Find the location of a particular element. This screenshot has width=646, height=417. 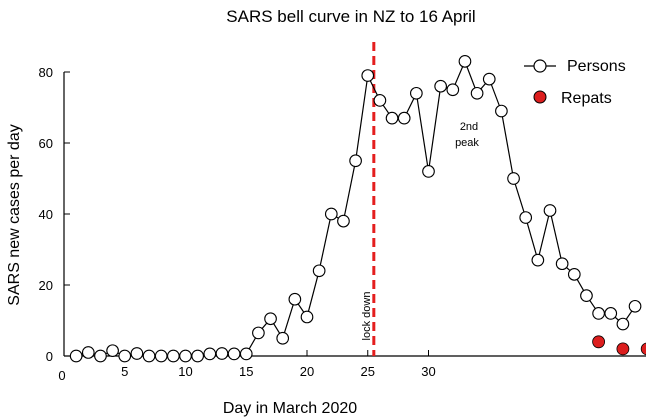

annotation-2nd-peak-line2: peak is located at coordinates (467, 143).